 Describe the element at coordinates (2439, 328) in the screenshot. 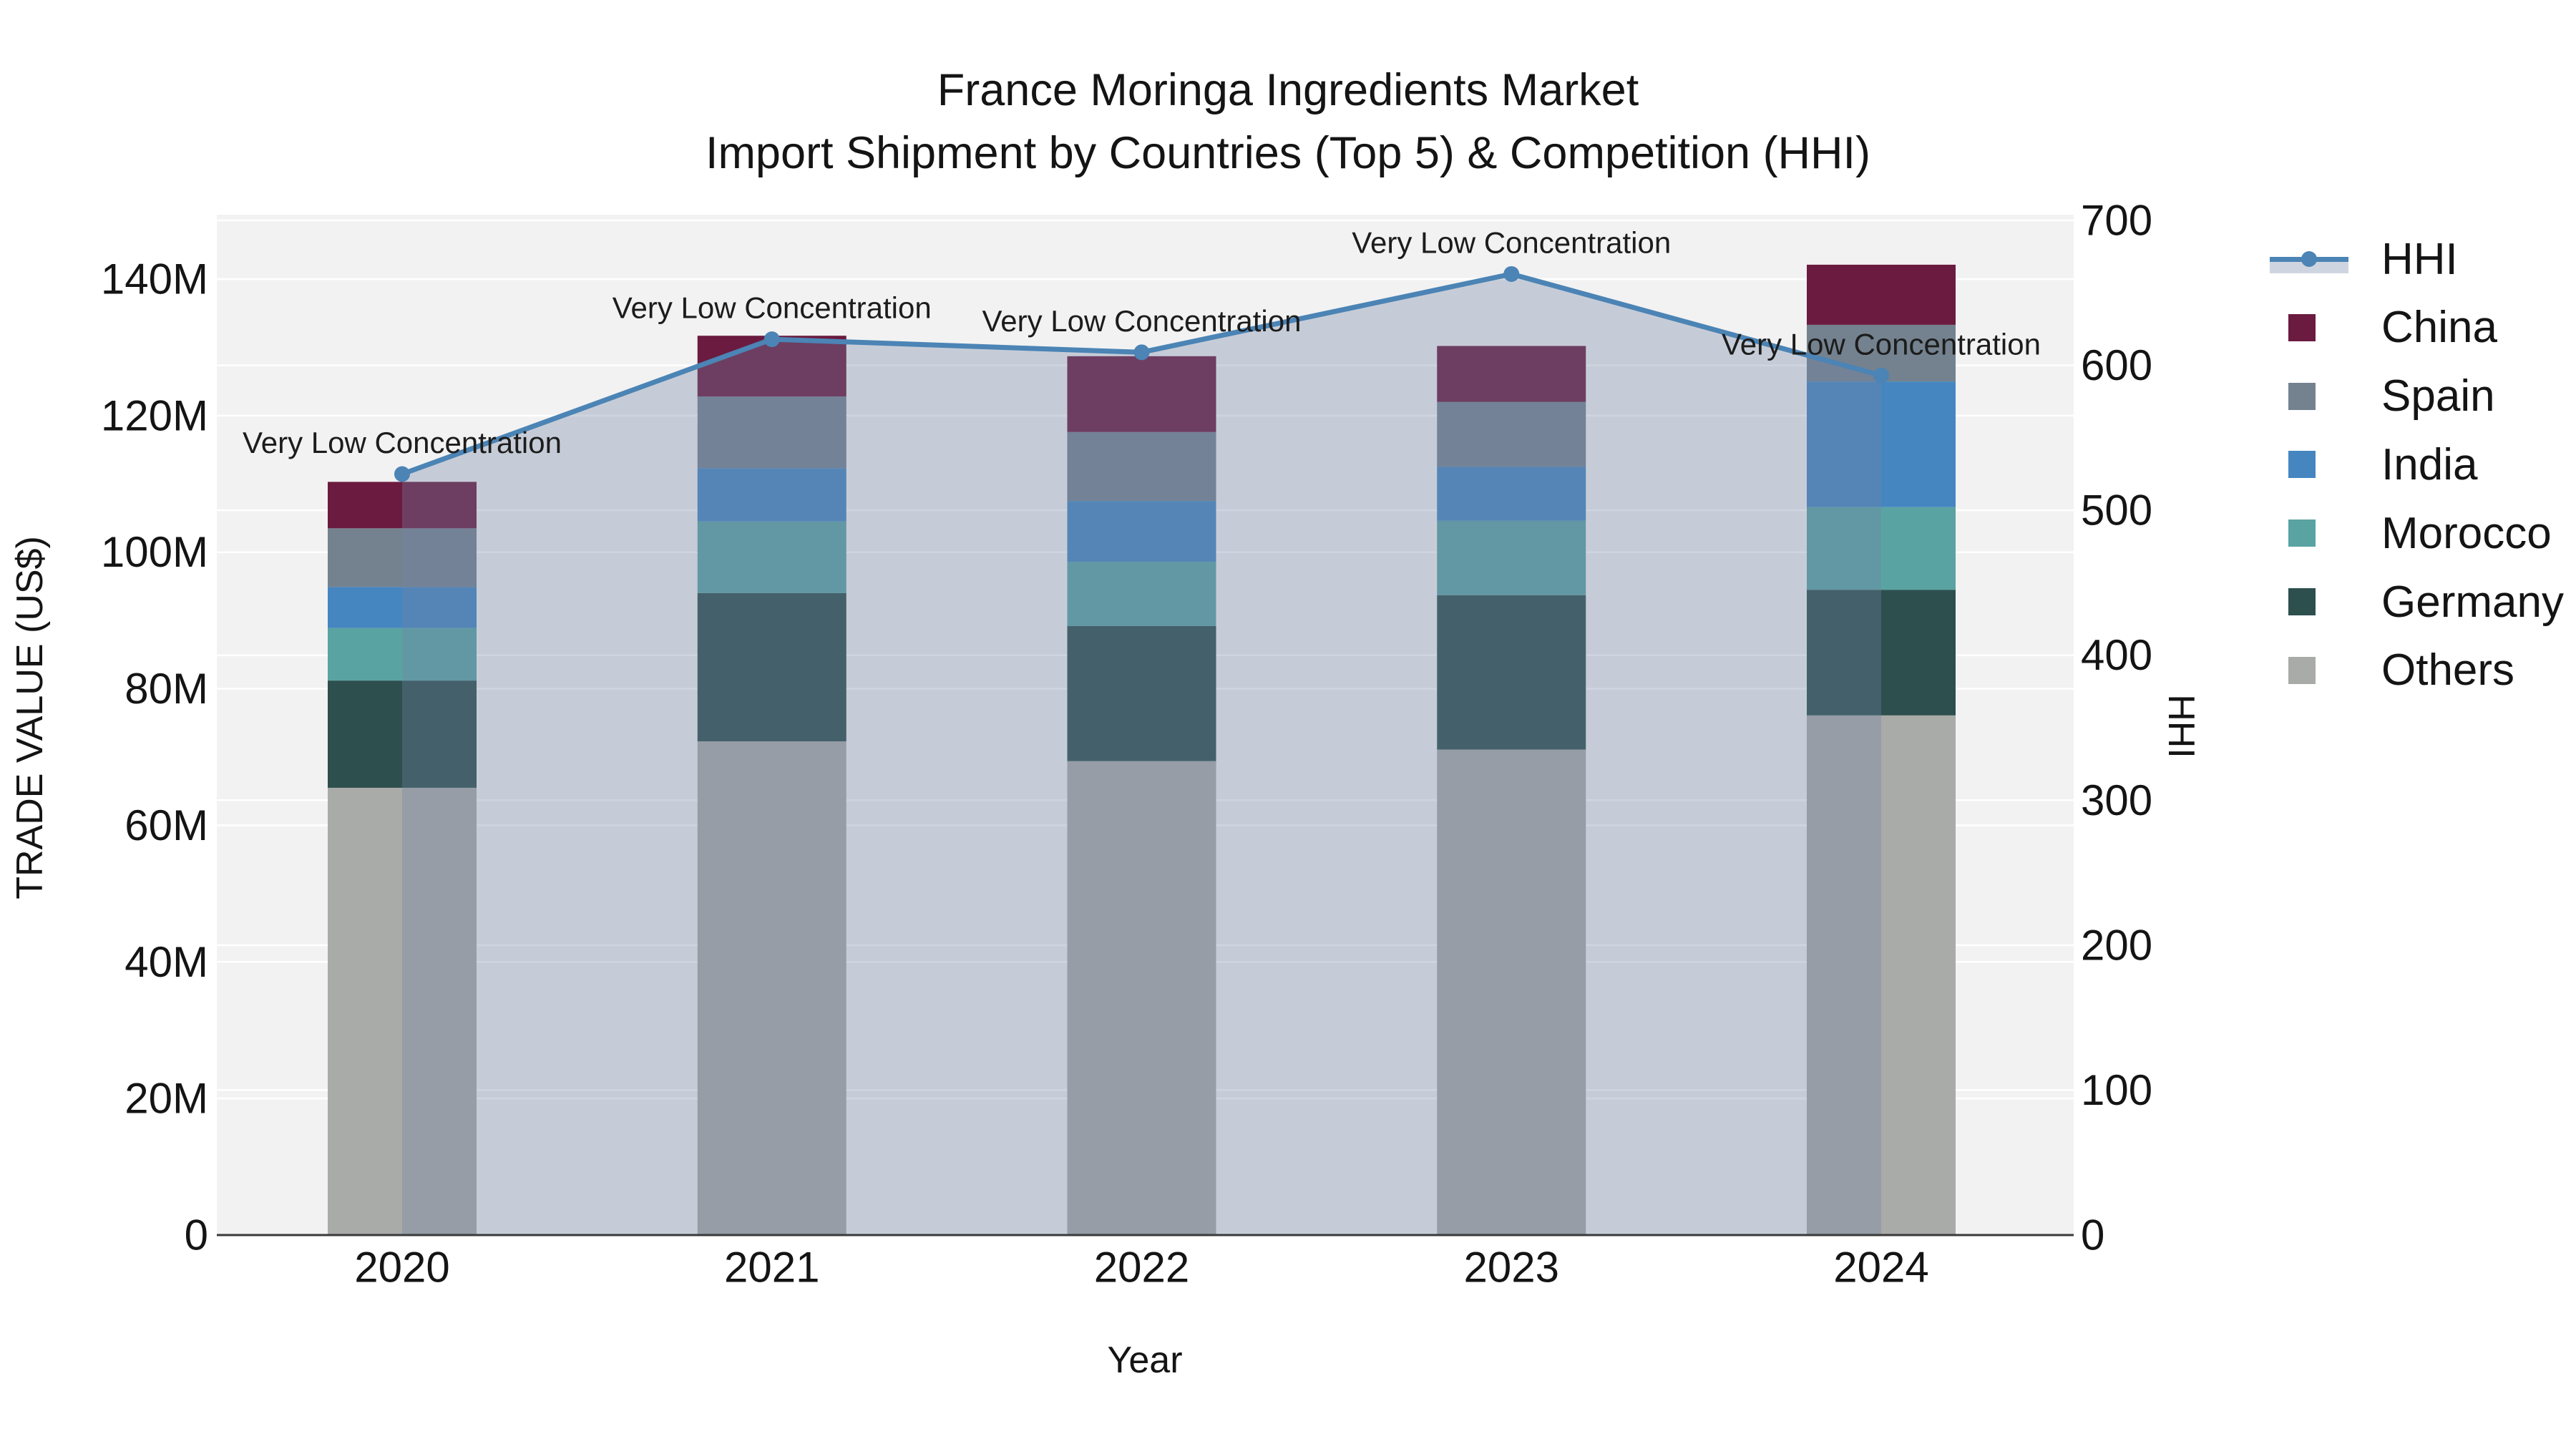

I see `legend-label-china: China` at that location.